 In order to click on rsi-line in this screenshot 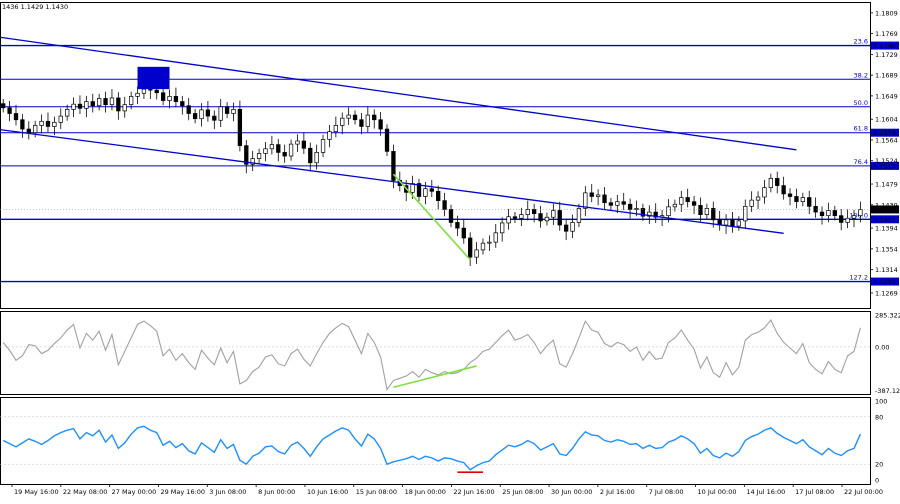, I will do `click(432, 448)`.